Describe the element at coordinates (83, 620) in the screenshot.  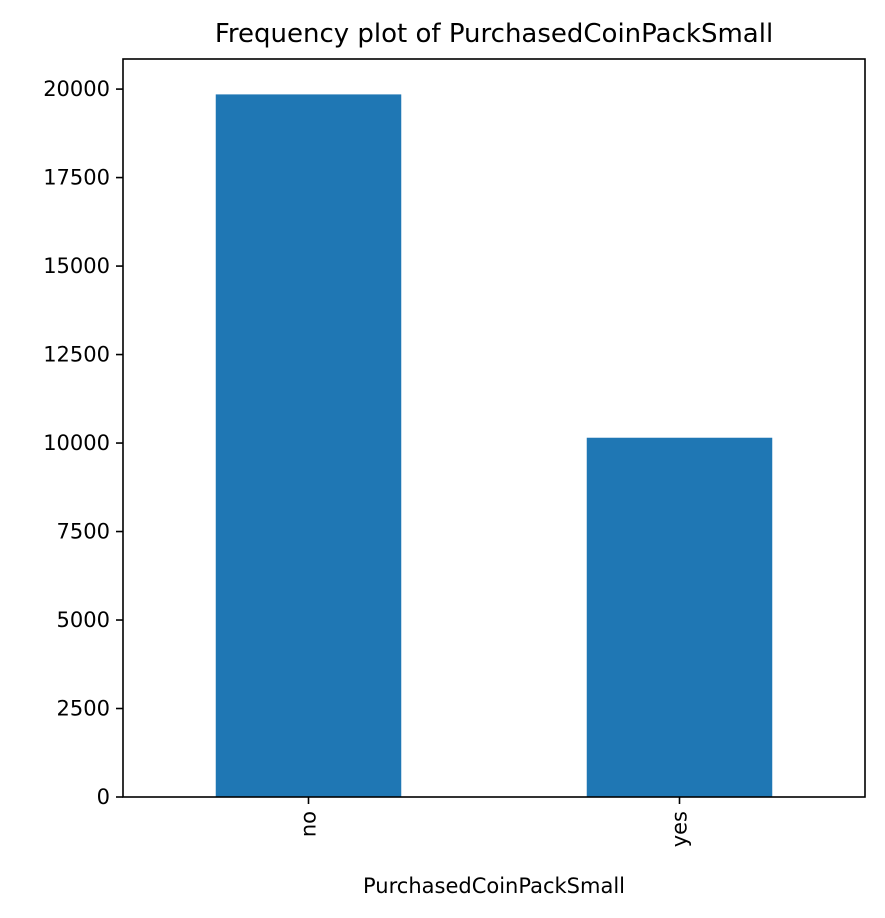
I see `y-tick-label: 5000` at that location.